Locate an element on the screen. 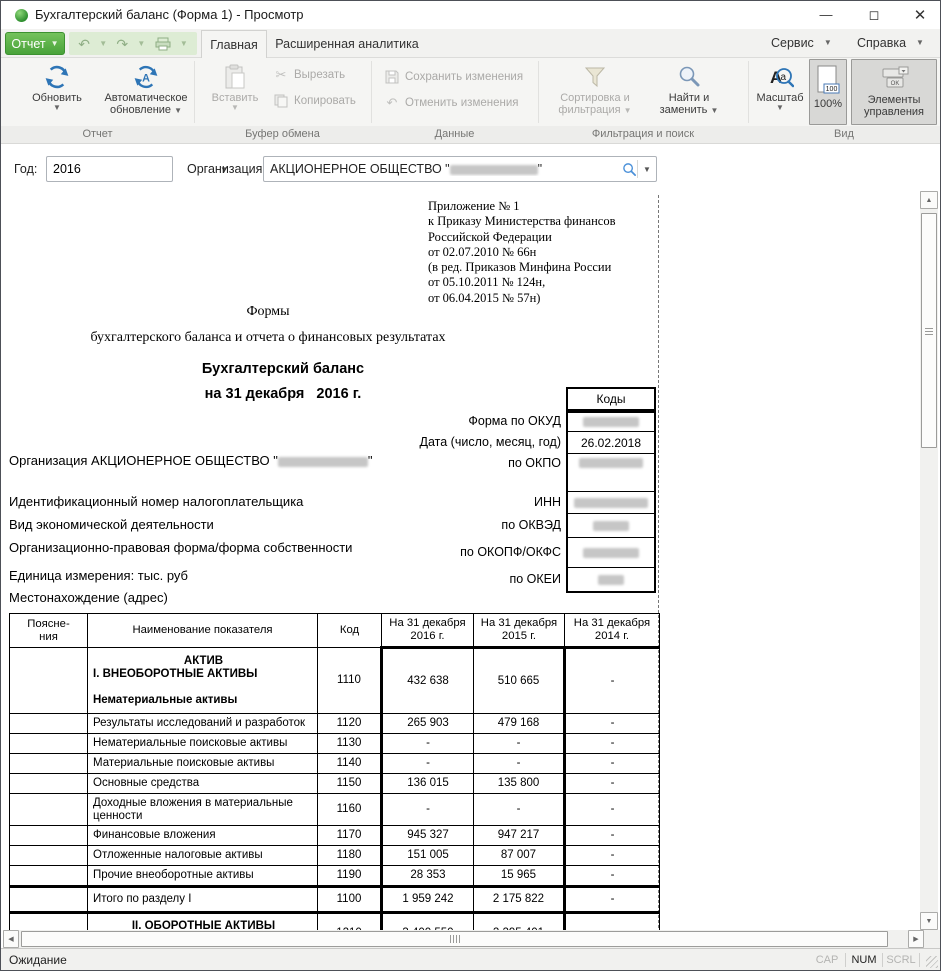 The height and width of the screenshot is (971, 941). horizontal-scrollbar: ◀ ▶ is located at coordinates (463, 939).